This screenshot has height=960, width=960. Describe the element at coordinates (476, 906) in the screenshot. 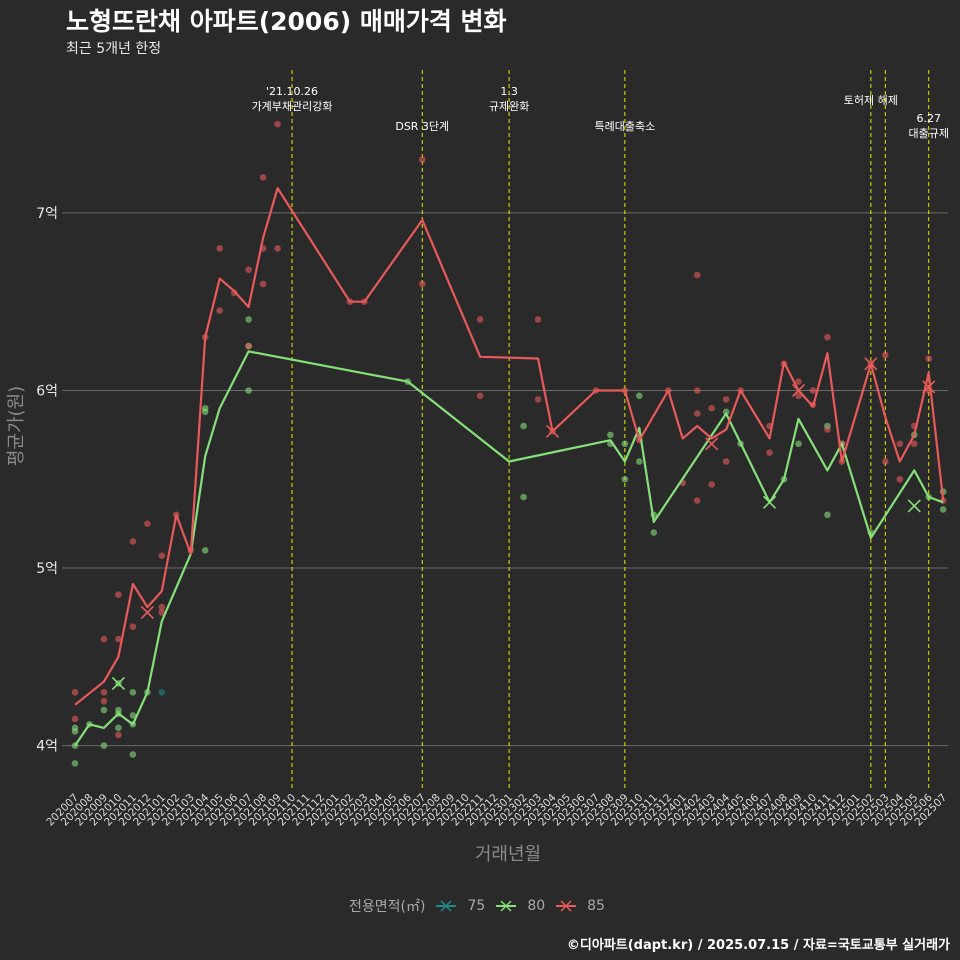

I see `legend-label-75: 75` at that location.